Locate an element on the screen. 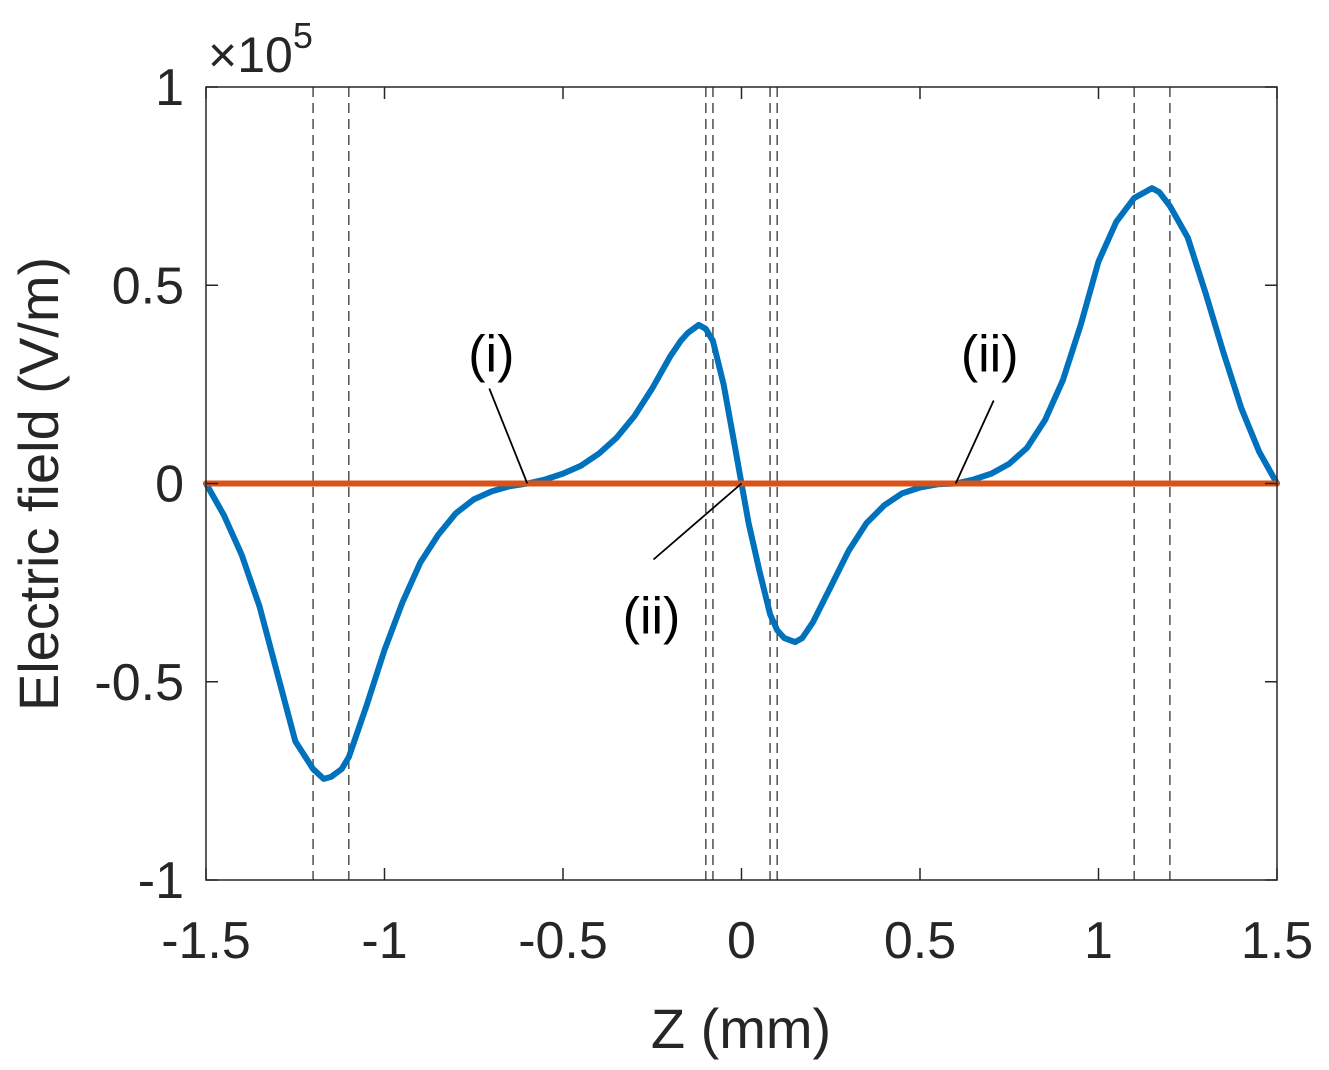 The width and height of the screenshot is (1329, 1070). x-axis-label: Z (mm) is located at coordinates (741, 1028).